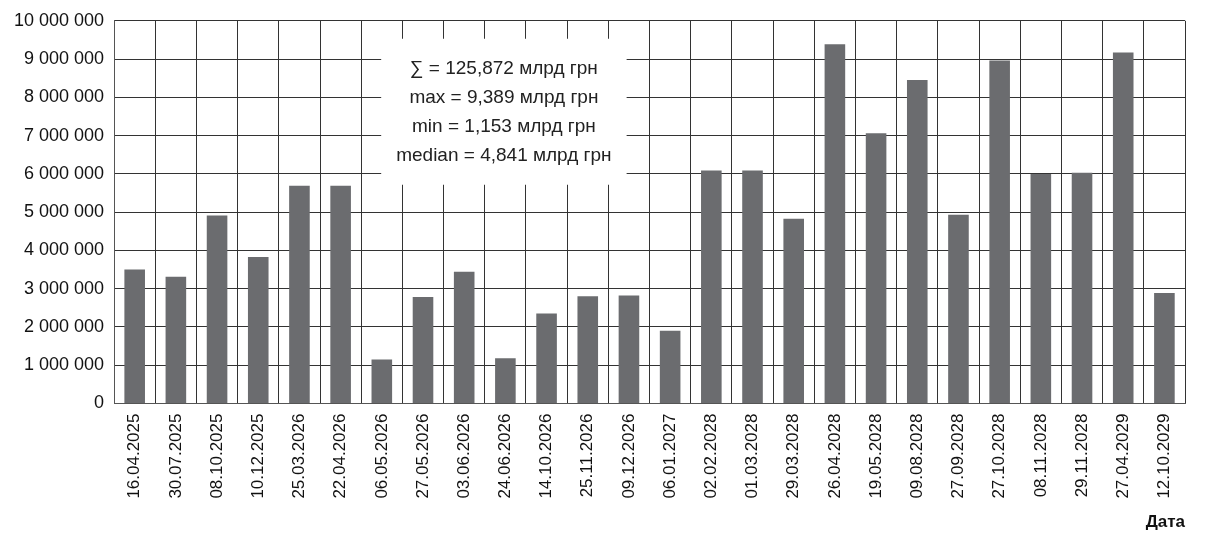  What do you see at coordinates (422, 456) in the screenshot?
I see `x-tick-label: 27.05.2026` at bounding box center [422, 456].